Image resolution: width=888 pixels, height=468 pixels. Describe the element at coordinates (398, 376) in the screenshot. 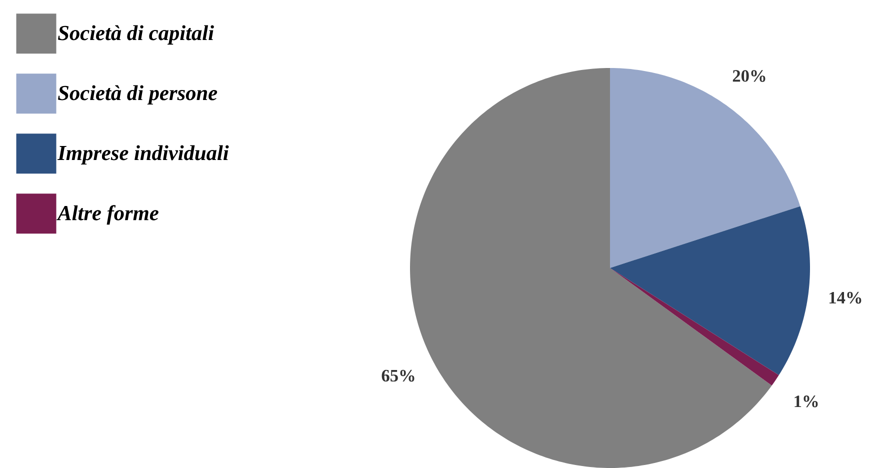

I see `data-label: 65%` at that location.